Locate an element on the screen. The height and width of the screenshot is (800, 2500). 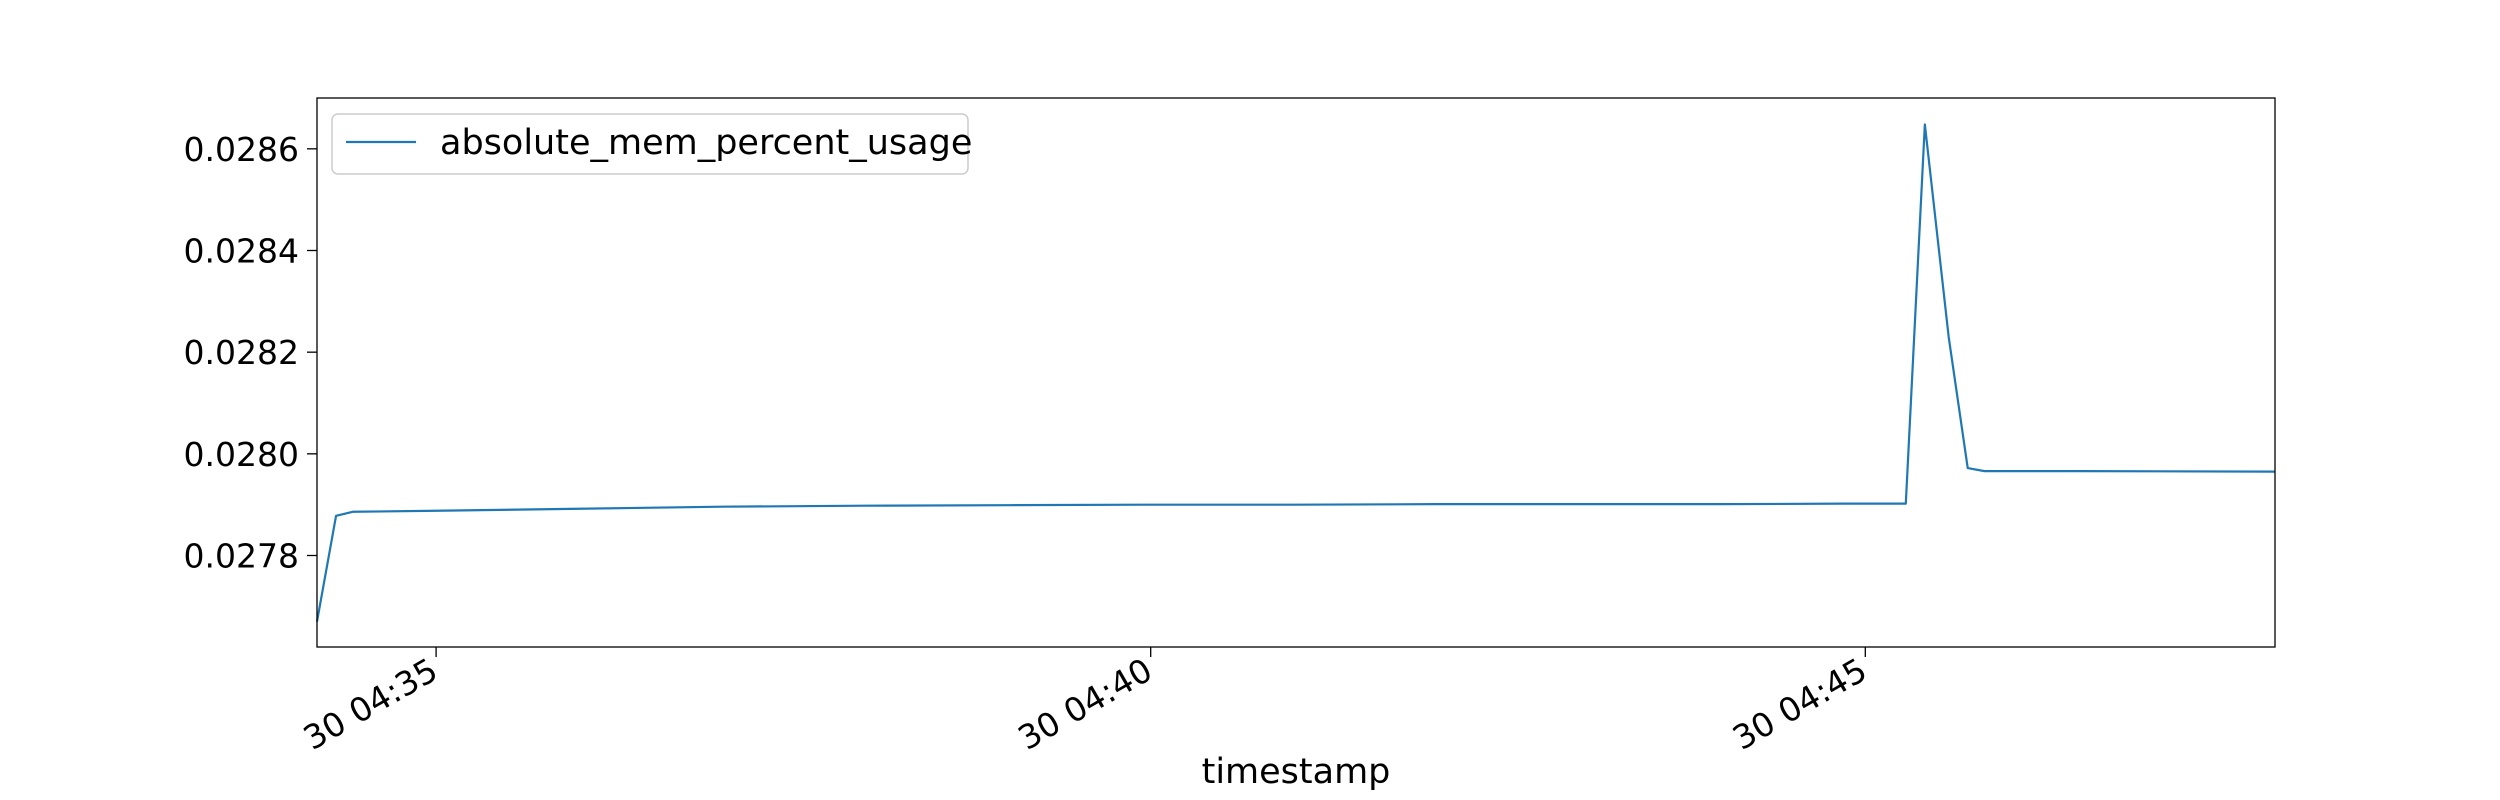
y-tick-label: 0.0284 is located at coordinates (241, 251).